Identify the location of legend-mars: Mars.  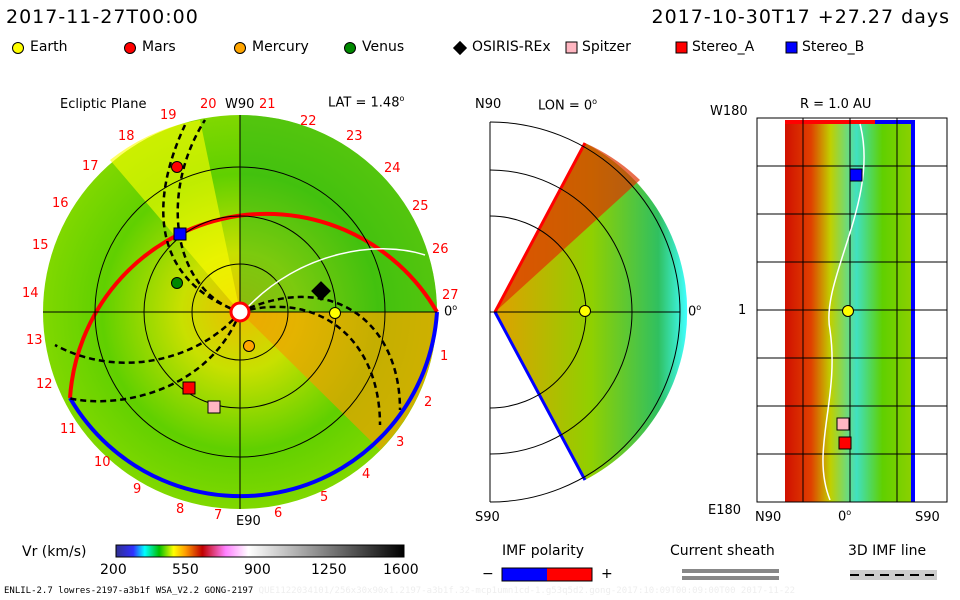
(159, 47).